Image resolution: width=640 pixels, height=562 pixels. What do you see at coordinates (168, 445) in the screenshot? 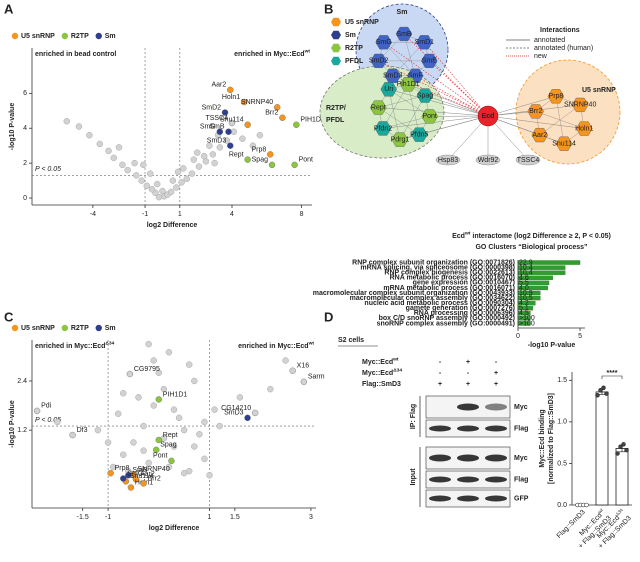
I see `point-label: Spag` at bounding box center [168, 445].